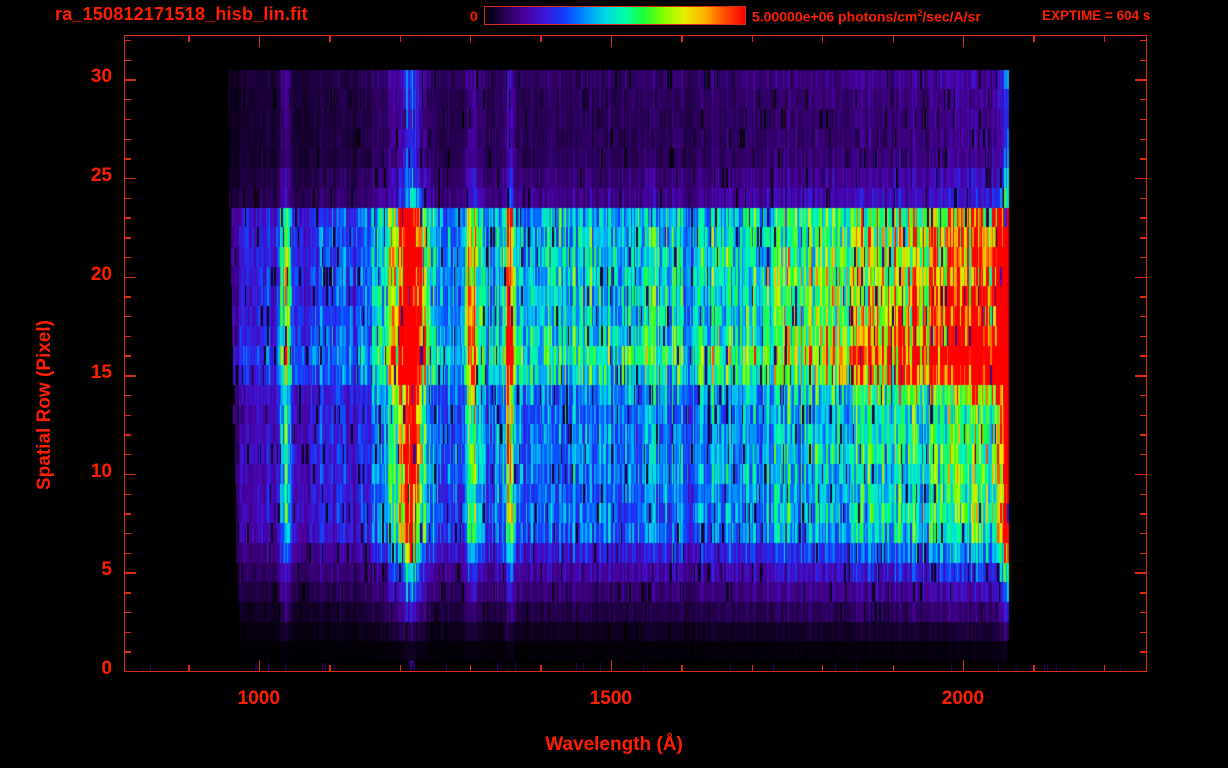  What do you see at coordinates (101, 77) in the screenshot?
I see `y-tick-label: 30` at bounding box center [101, 77].